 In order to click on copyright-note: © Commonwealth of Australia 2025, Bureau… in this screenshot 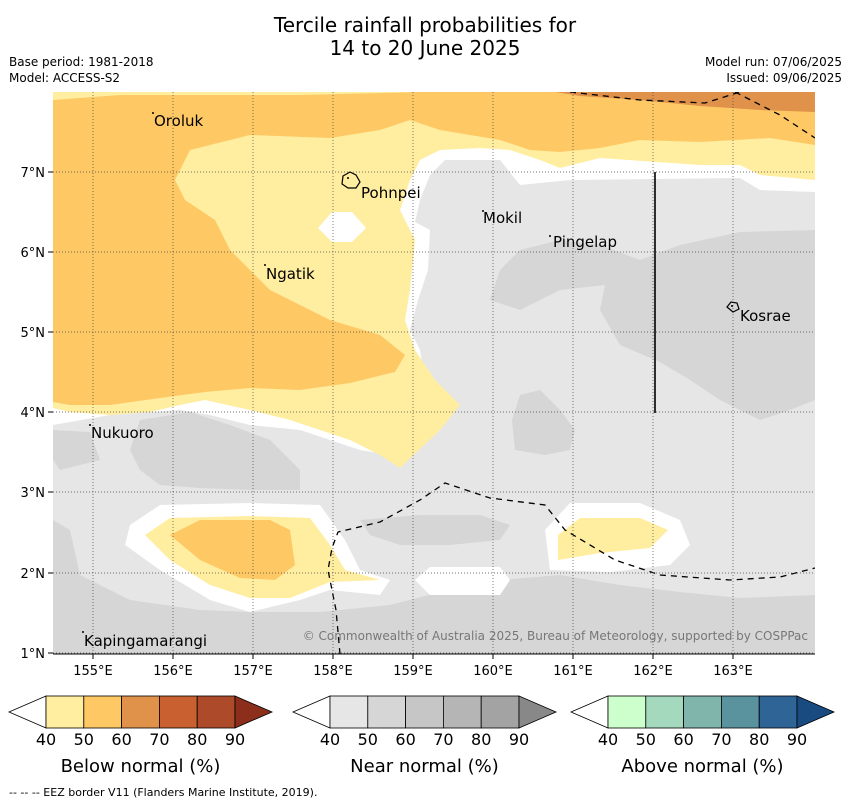, I will do `click(555, 636)`.